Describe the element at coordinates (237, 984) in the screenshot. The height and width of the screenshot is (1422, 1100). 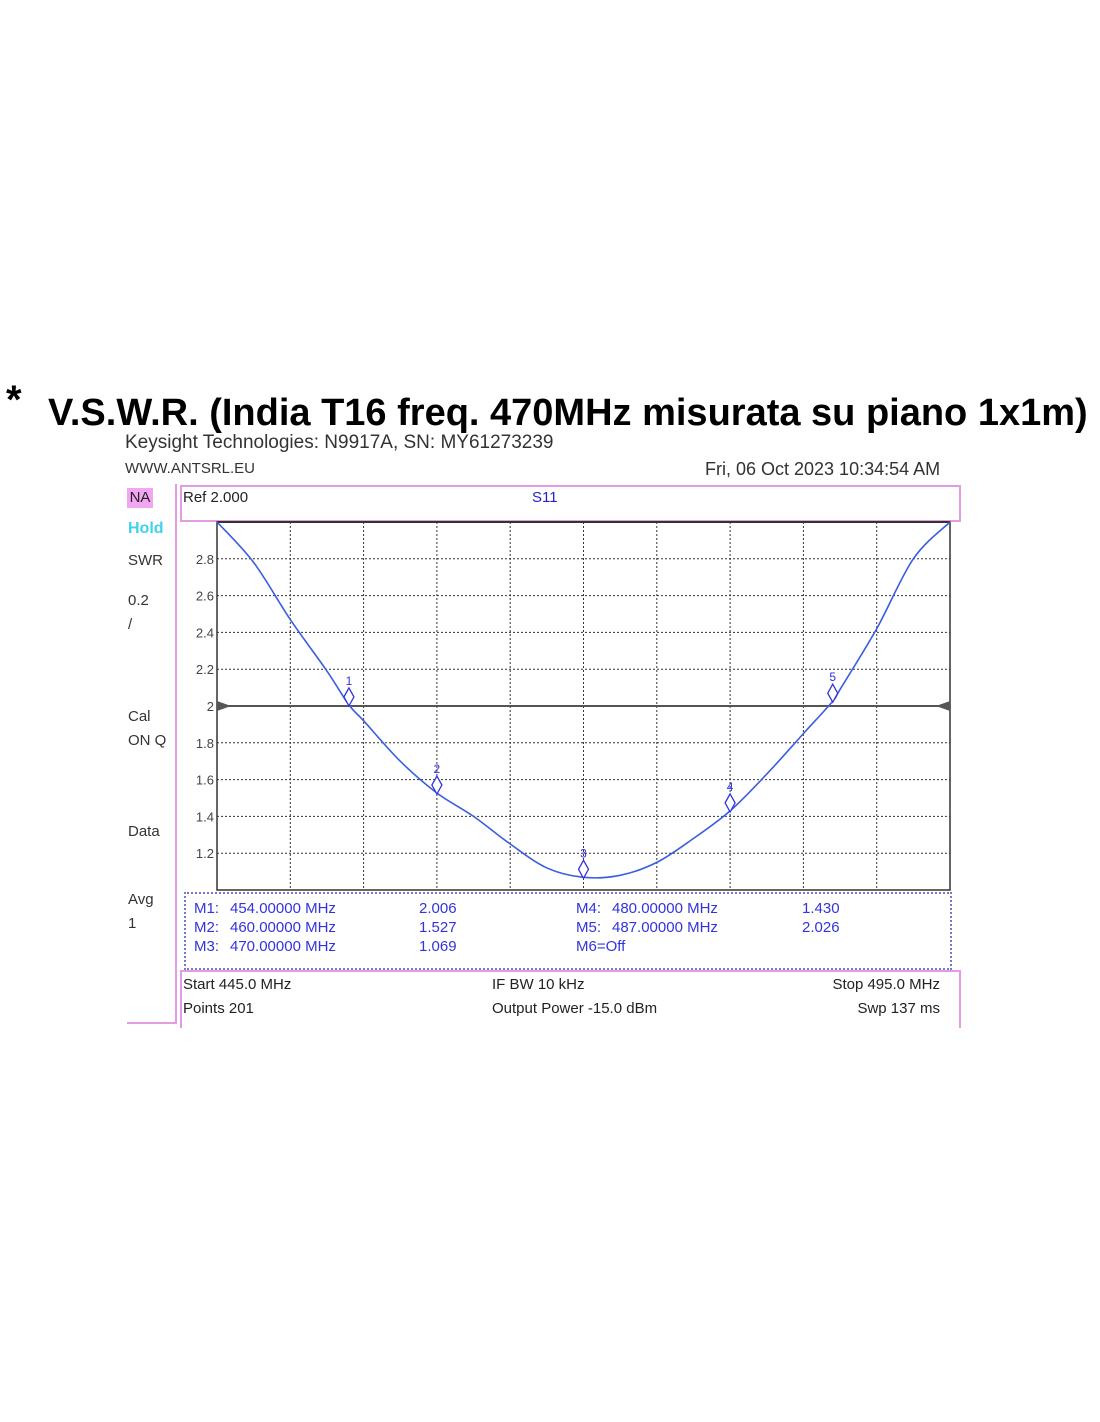
I see `start-frequency: Start 445.0 MHz` at that location.